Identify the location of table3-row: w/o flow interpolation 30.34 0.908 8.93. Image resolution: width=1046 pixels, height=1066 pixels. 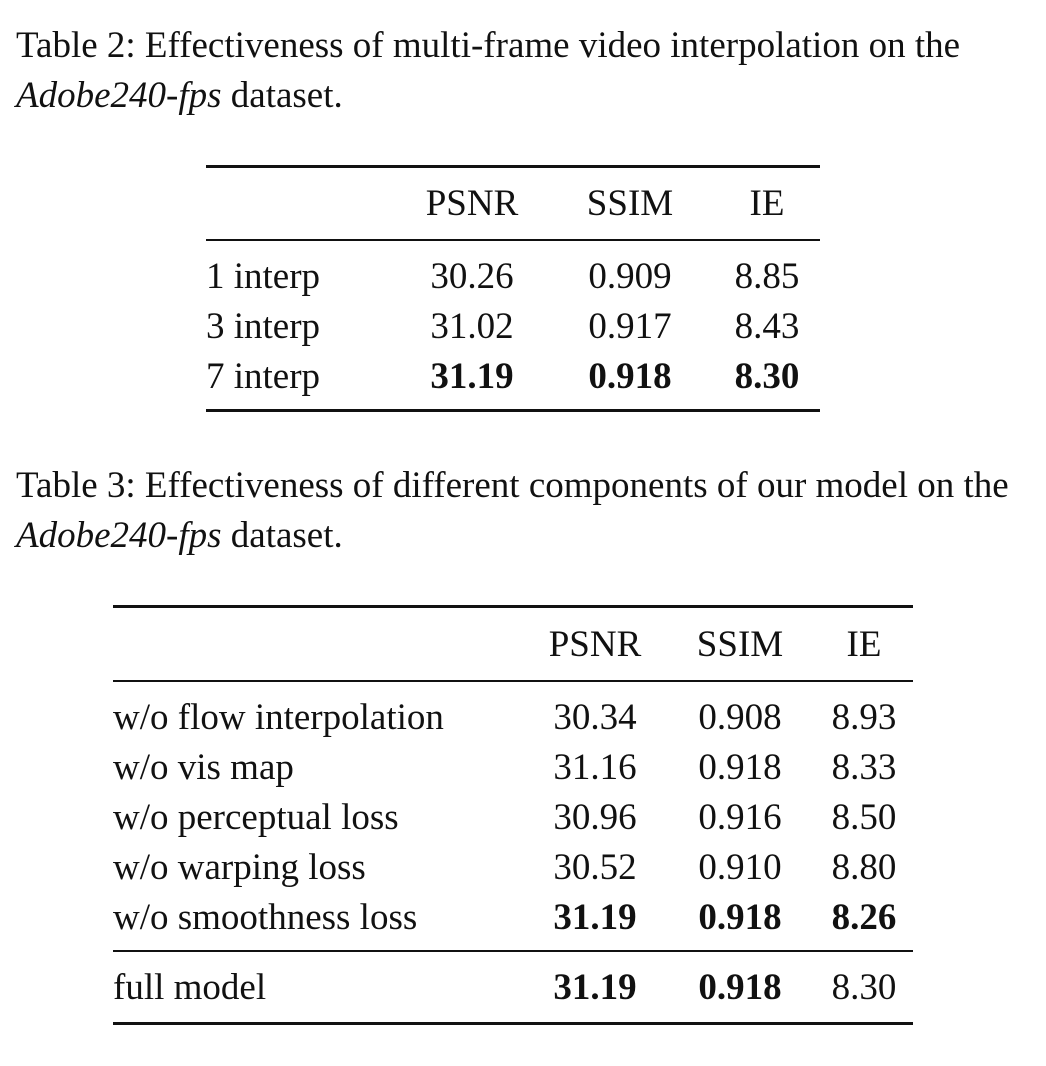
(513, 711).